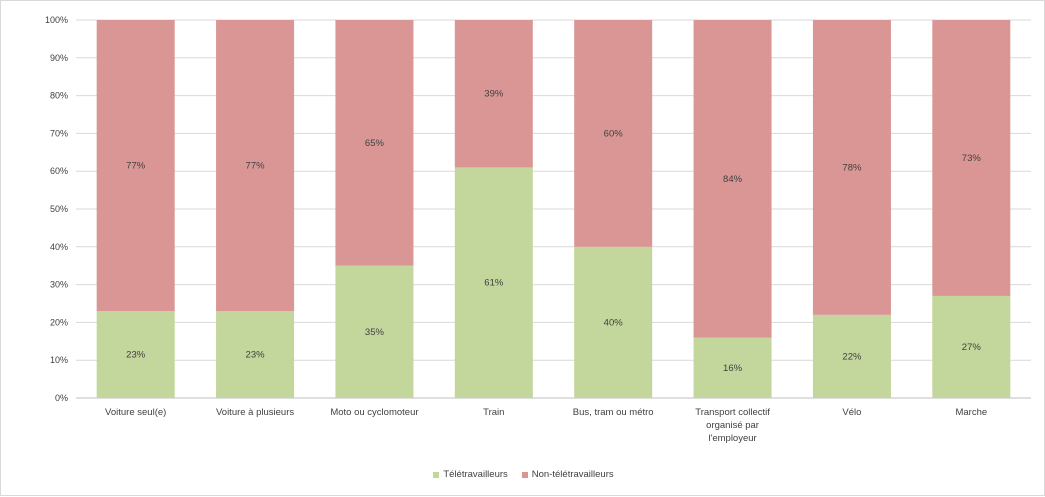 Image resolution: width=1045 pixels, height=497 pixels. I want to click on data-label: 84%, so click(733, 179).